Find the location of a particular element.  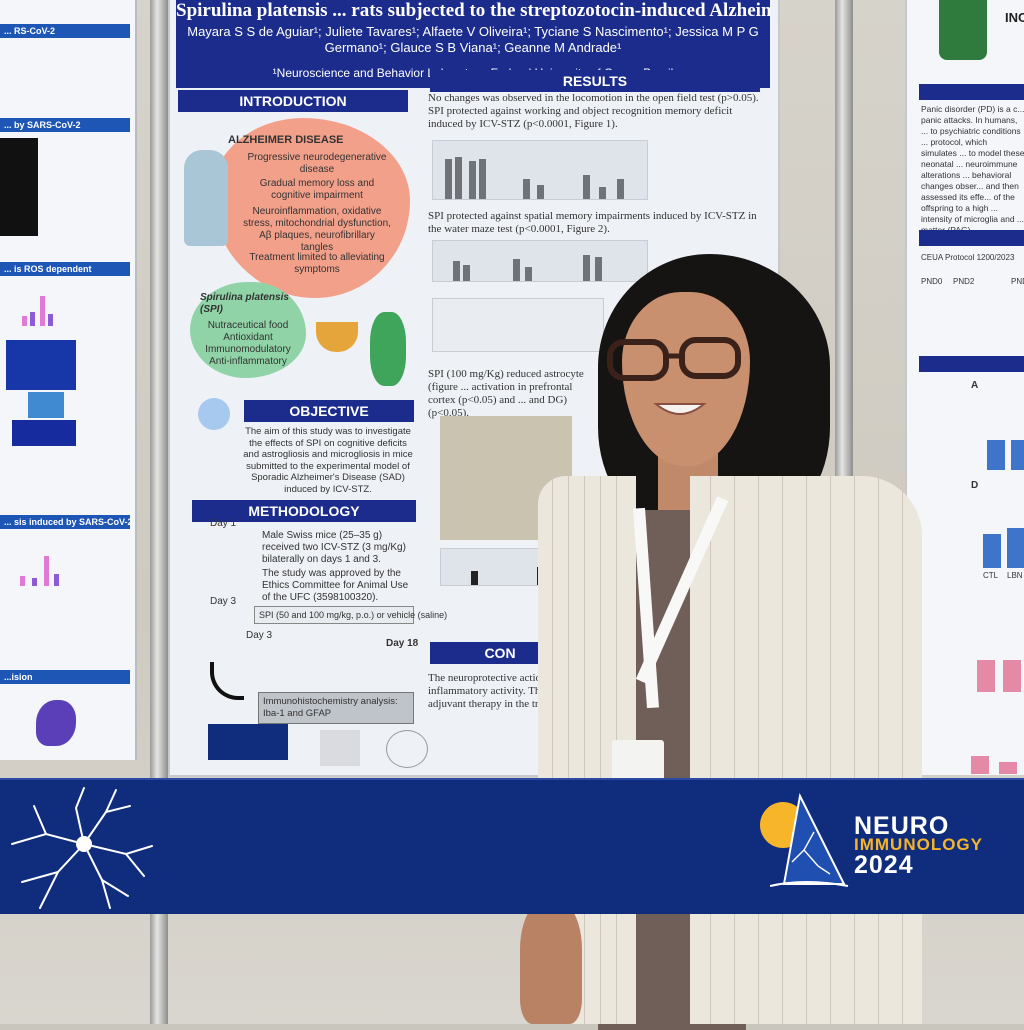

event-logo-sail-icon is located at coordinates (809, 839).